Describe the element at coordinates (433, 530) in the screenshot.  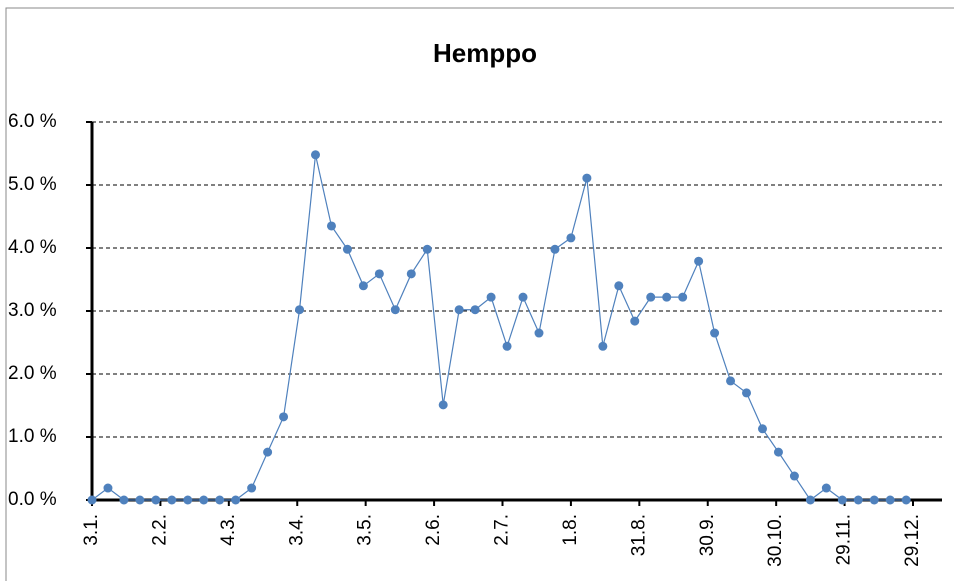
I see `x-tick-label: 2.6.` at that location.